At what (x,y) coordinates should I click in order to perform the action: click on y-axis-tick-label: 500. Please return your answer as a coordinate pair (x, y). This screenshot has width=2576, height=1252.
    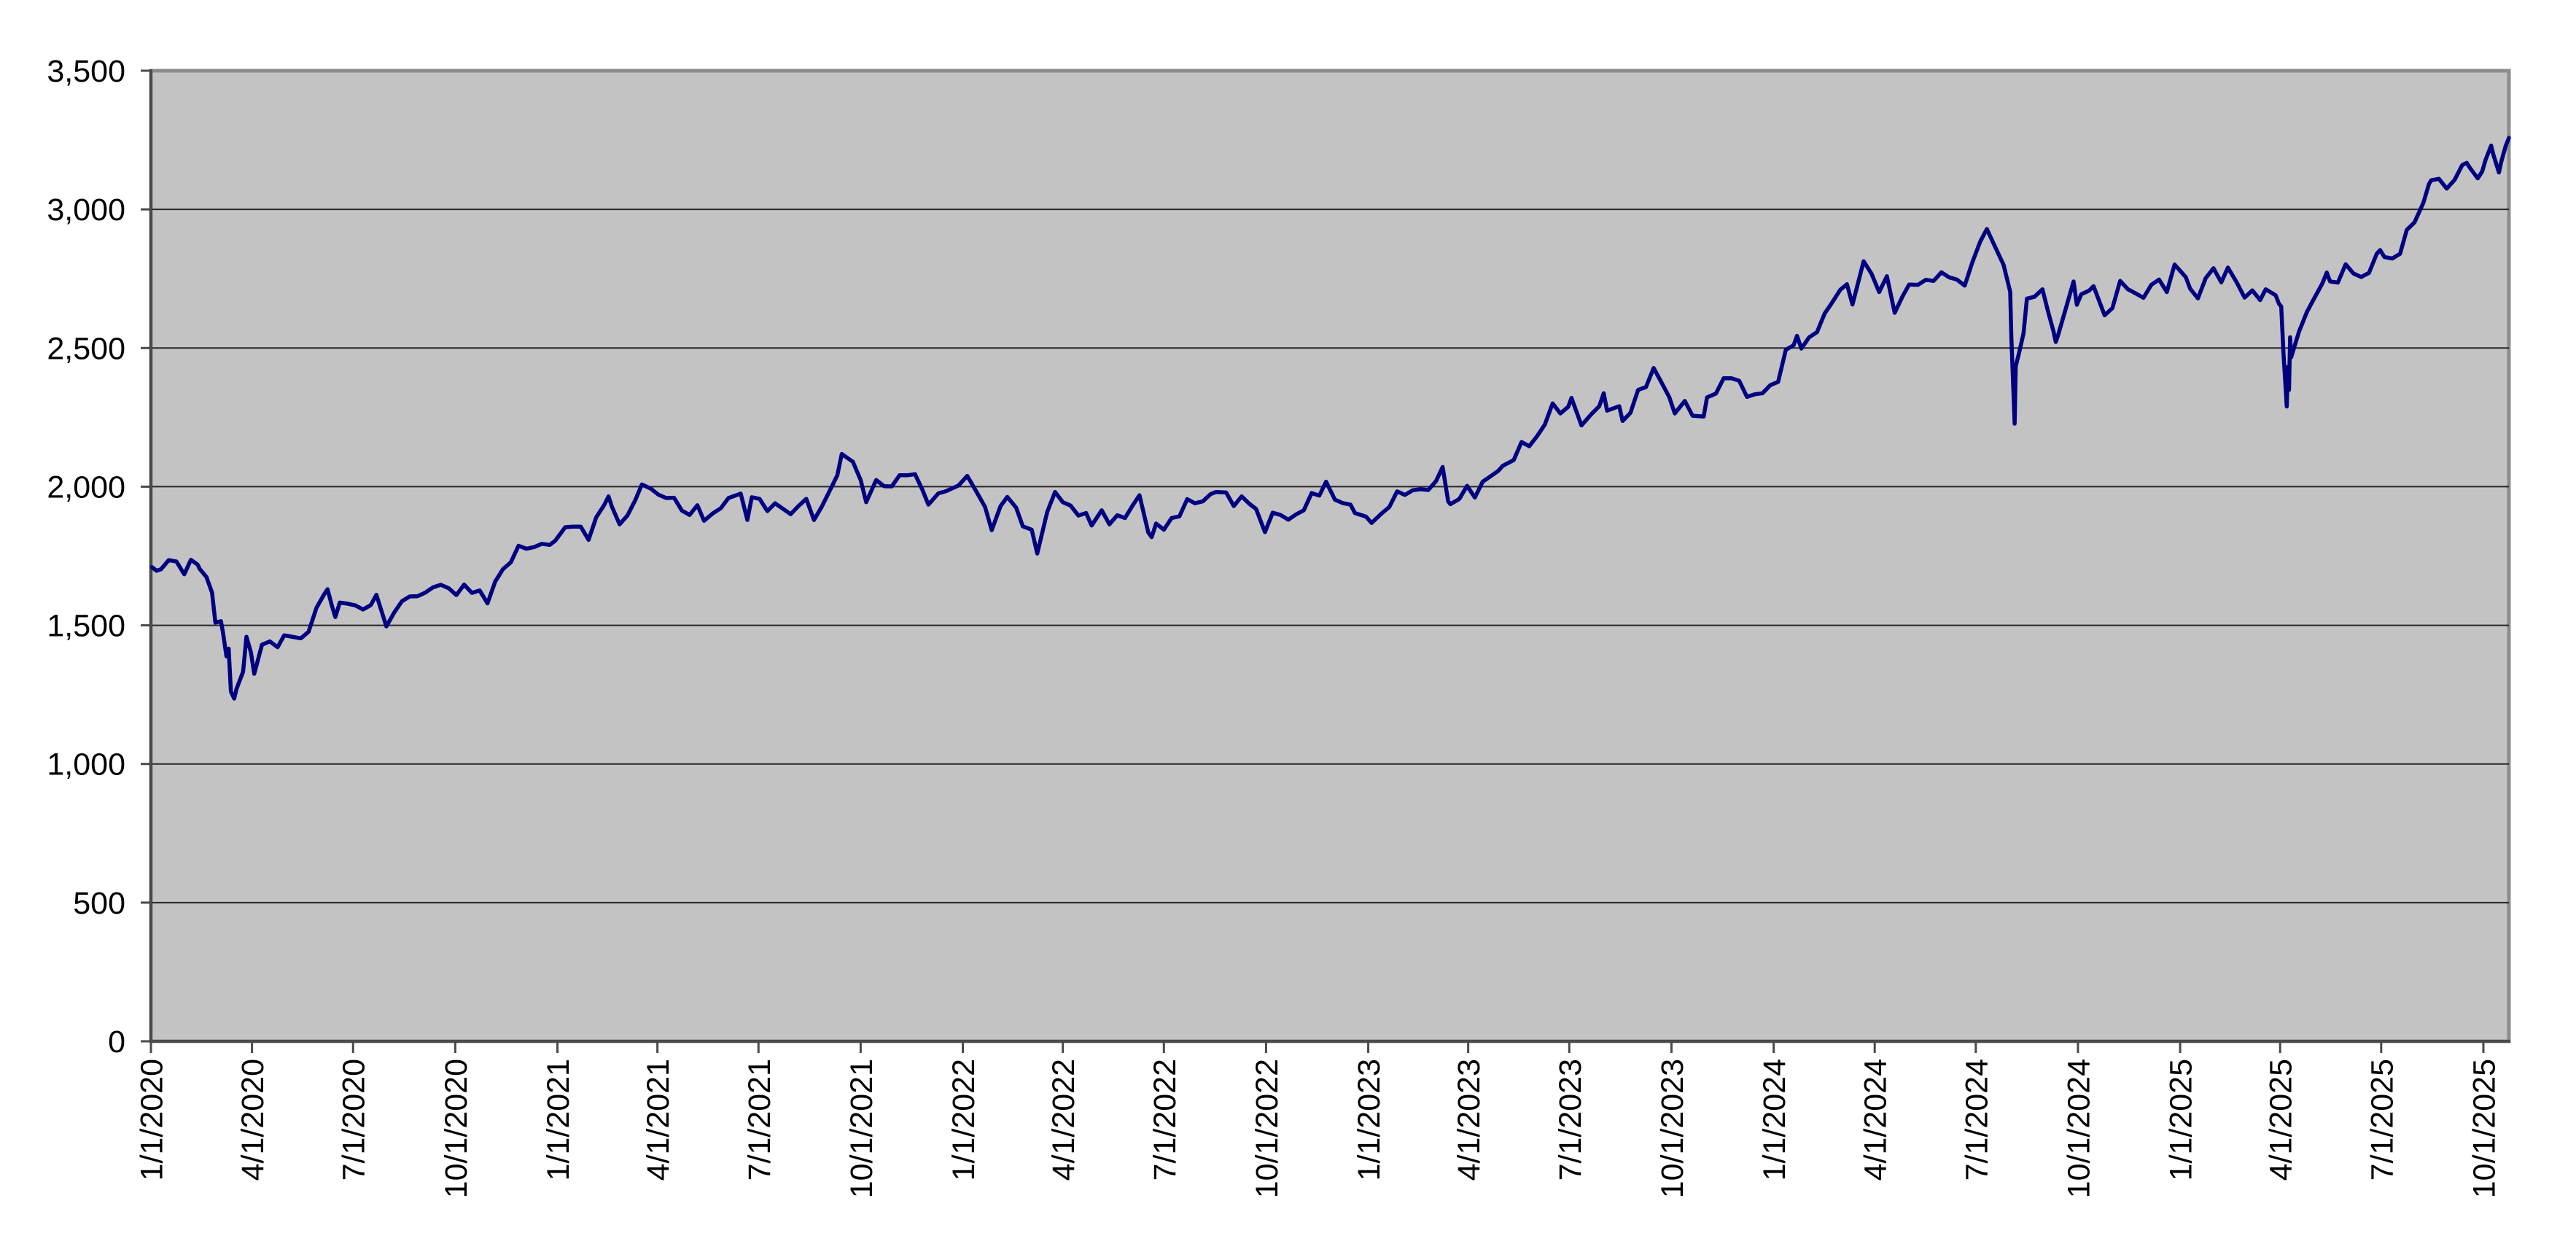
    Looking at the image, I should click on (99, 903).